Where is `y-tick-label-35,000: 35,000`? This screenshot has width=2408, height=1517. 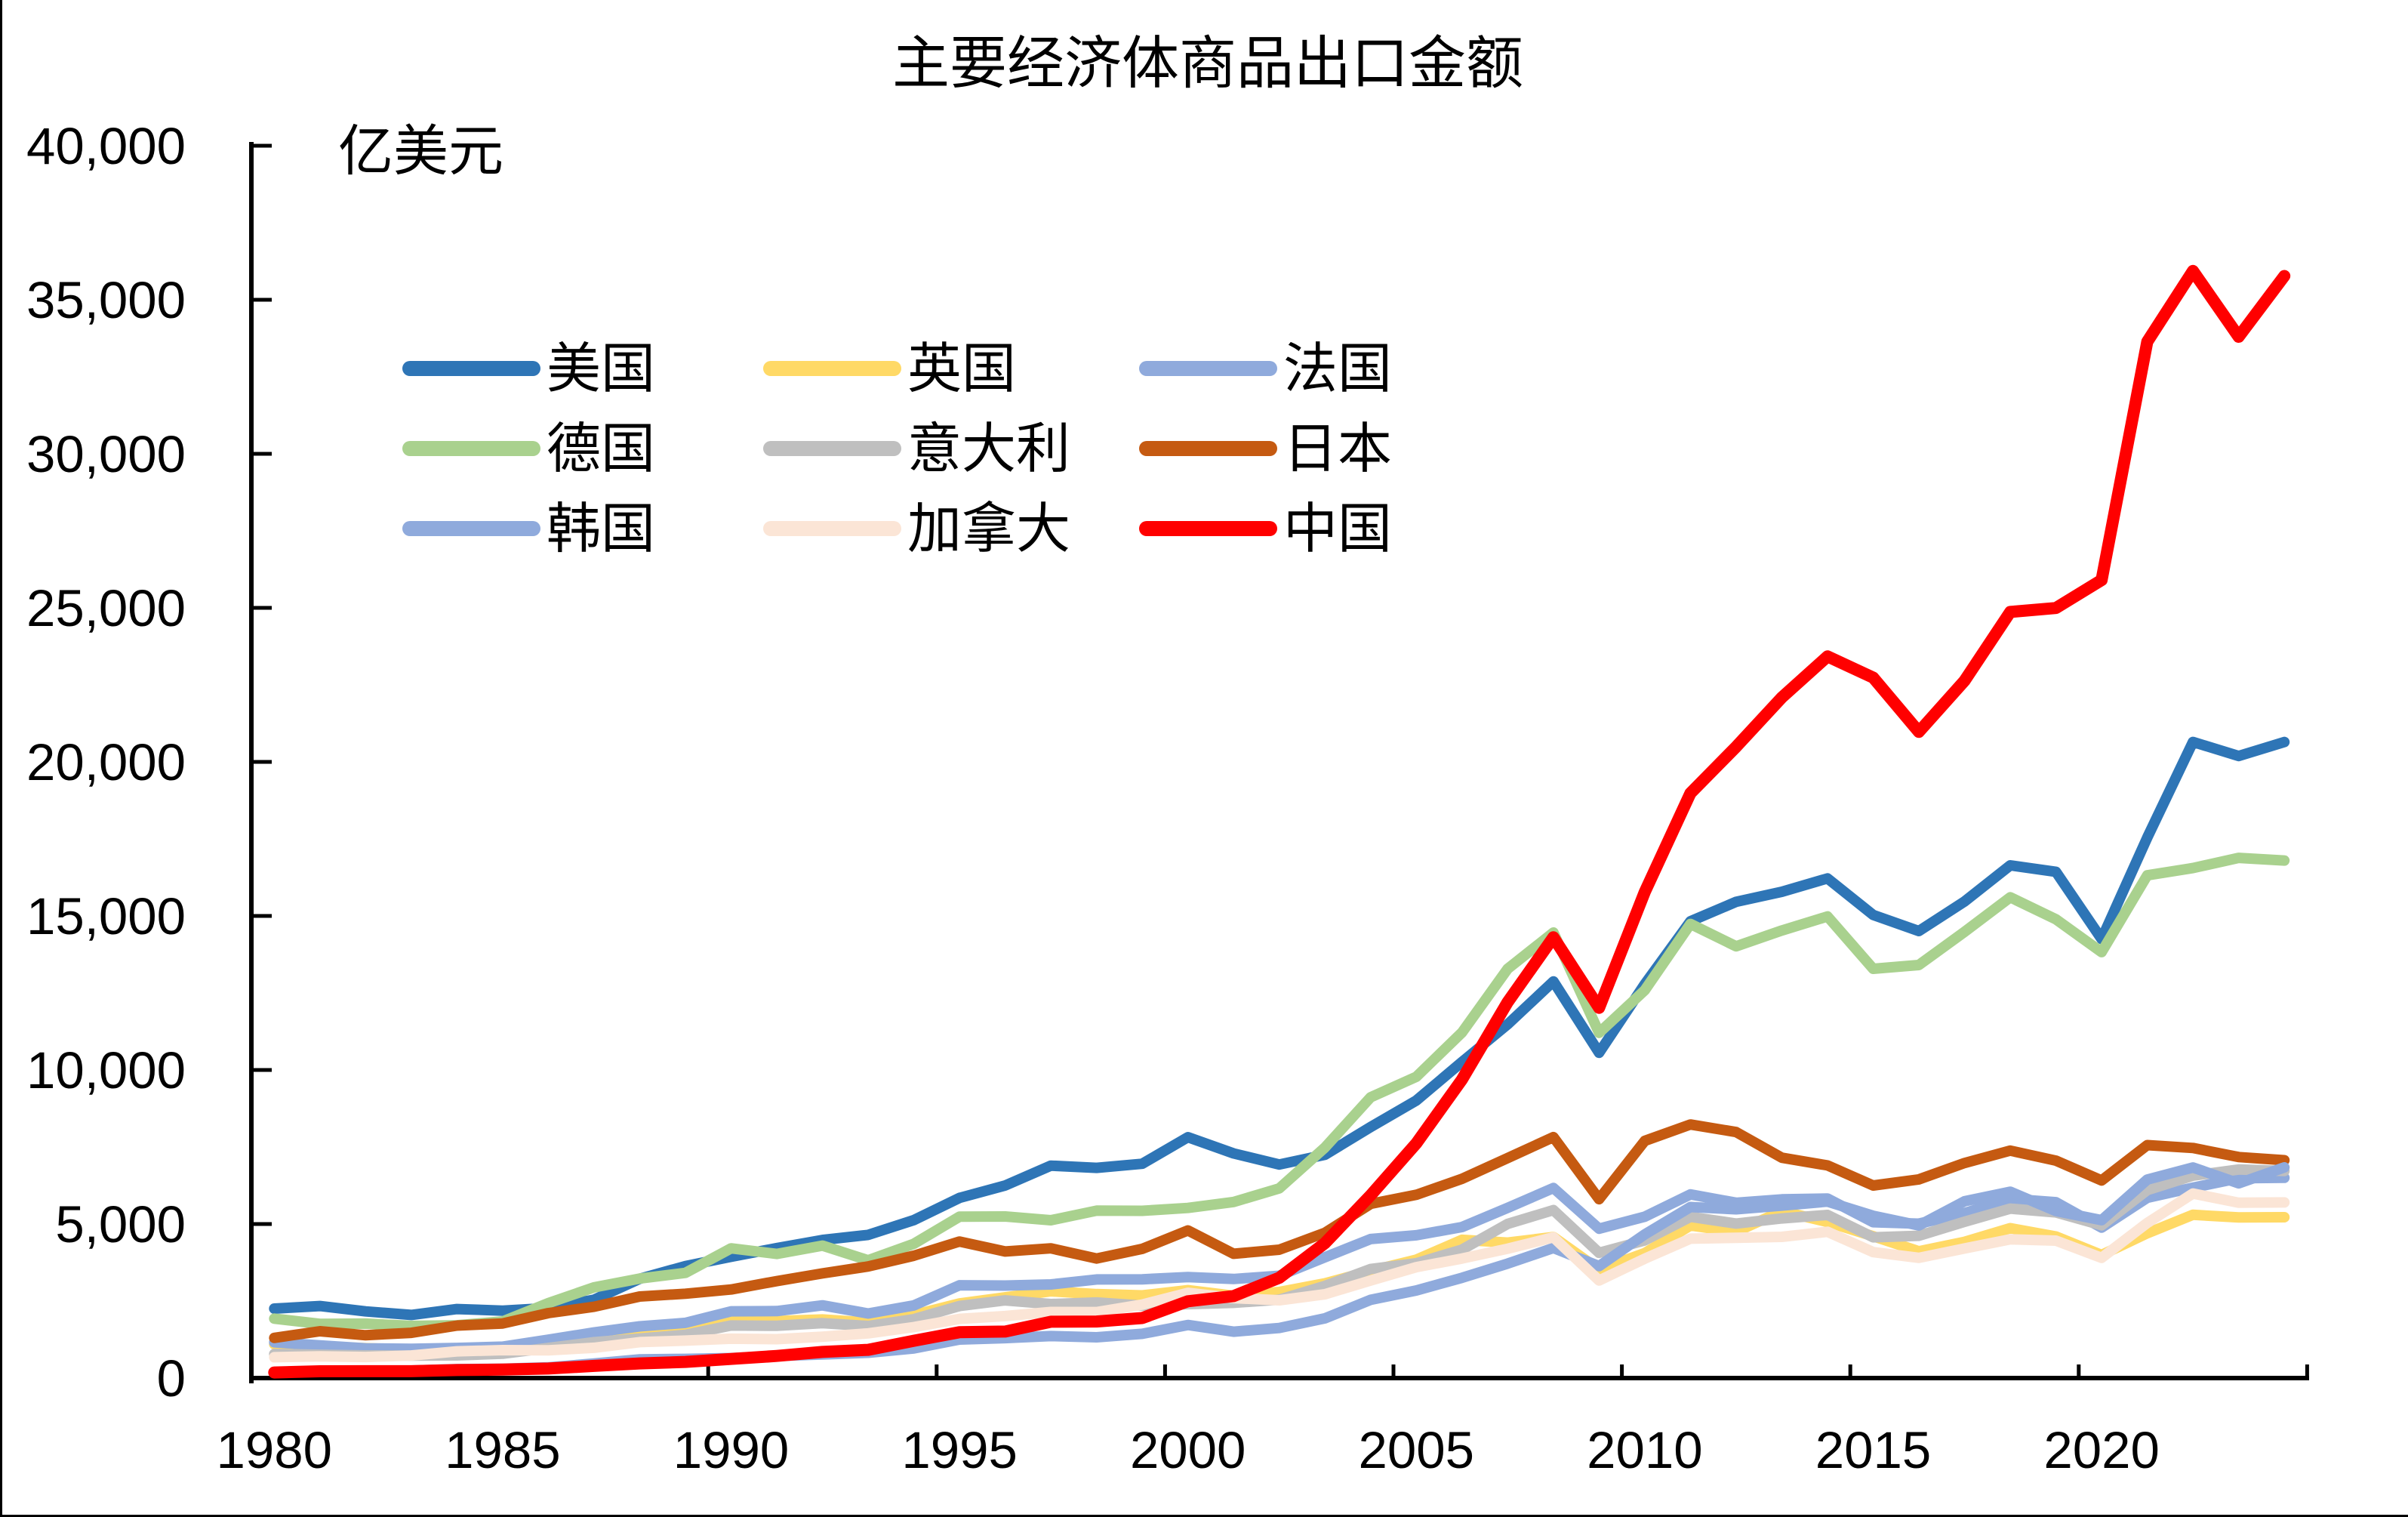
y-tick-label-35,000: 35,000 is located at coordinates (106, 300).